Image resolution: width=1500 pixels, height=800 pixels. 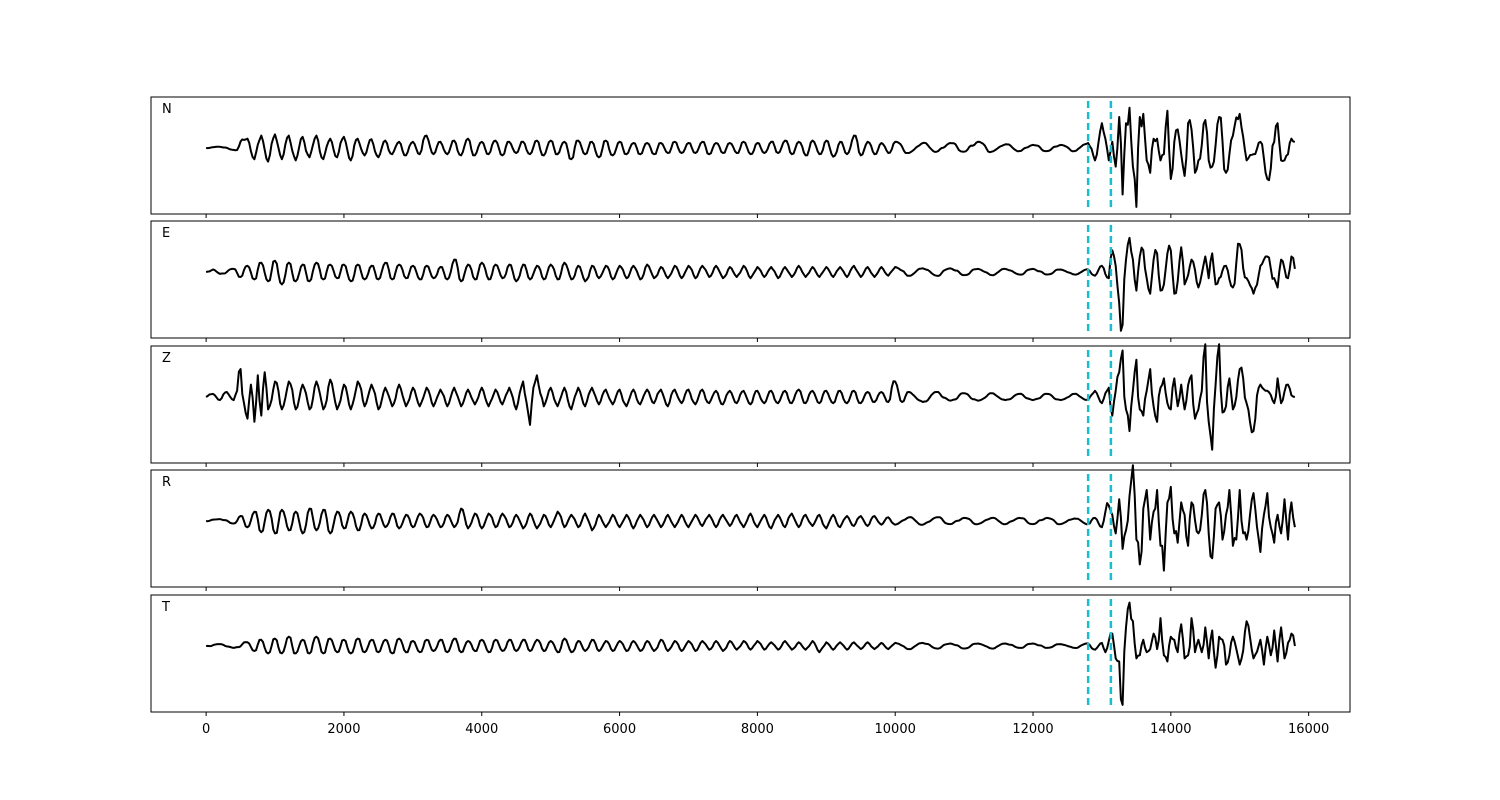 I want to click on panel-e: E, so click(x=750, y=281).